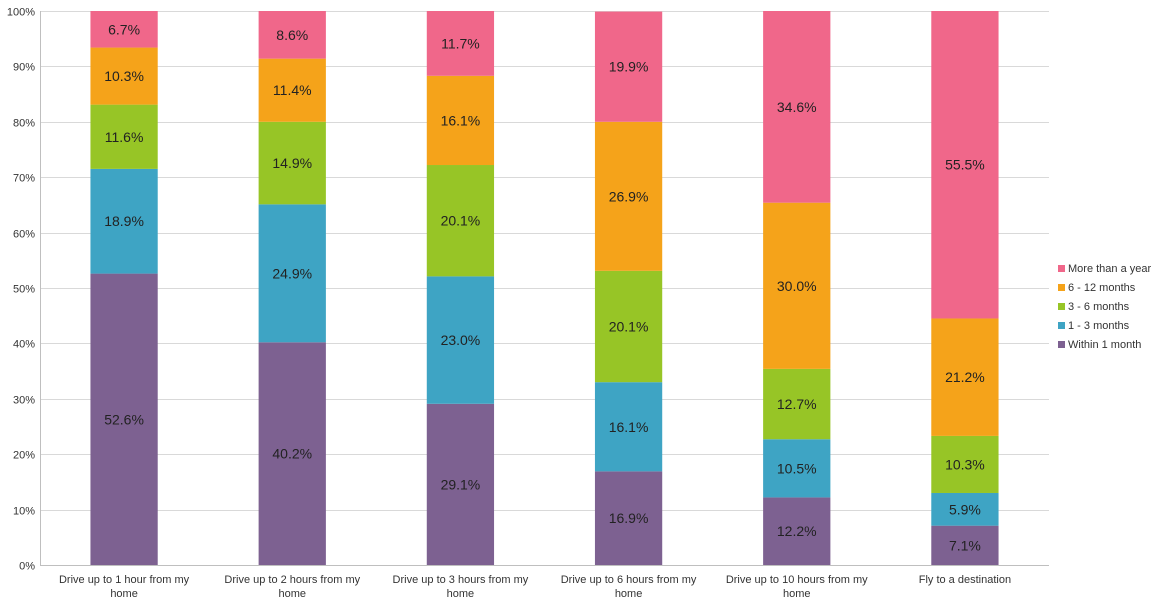  What do you see at coordinates (1109, 269) in the screenshot?
I see `legend-label: More than a year` at bounding box center [1109, 269].